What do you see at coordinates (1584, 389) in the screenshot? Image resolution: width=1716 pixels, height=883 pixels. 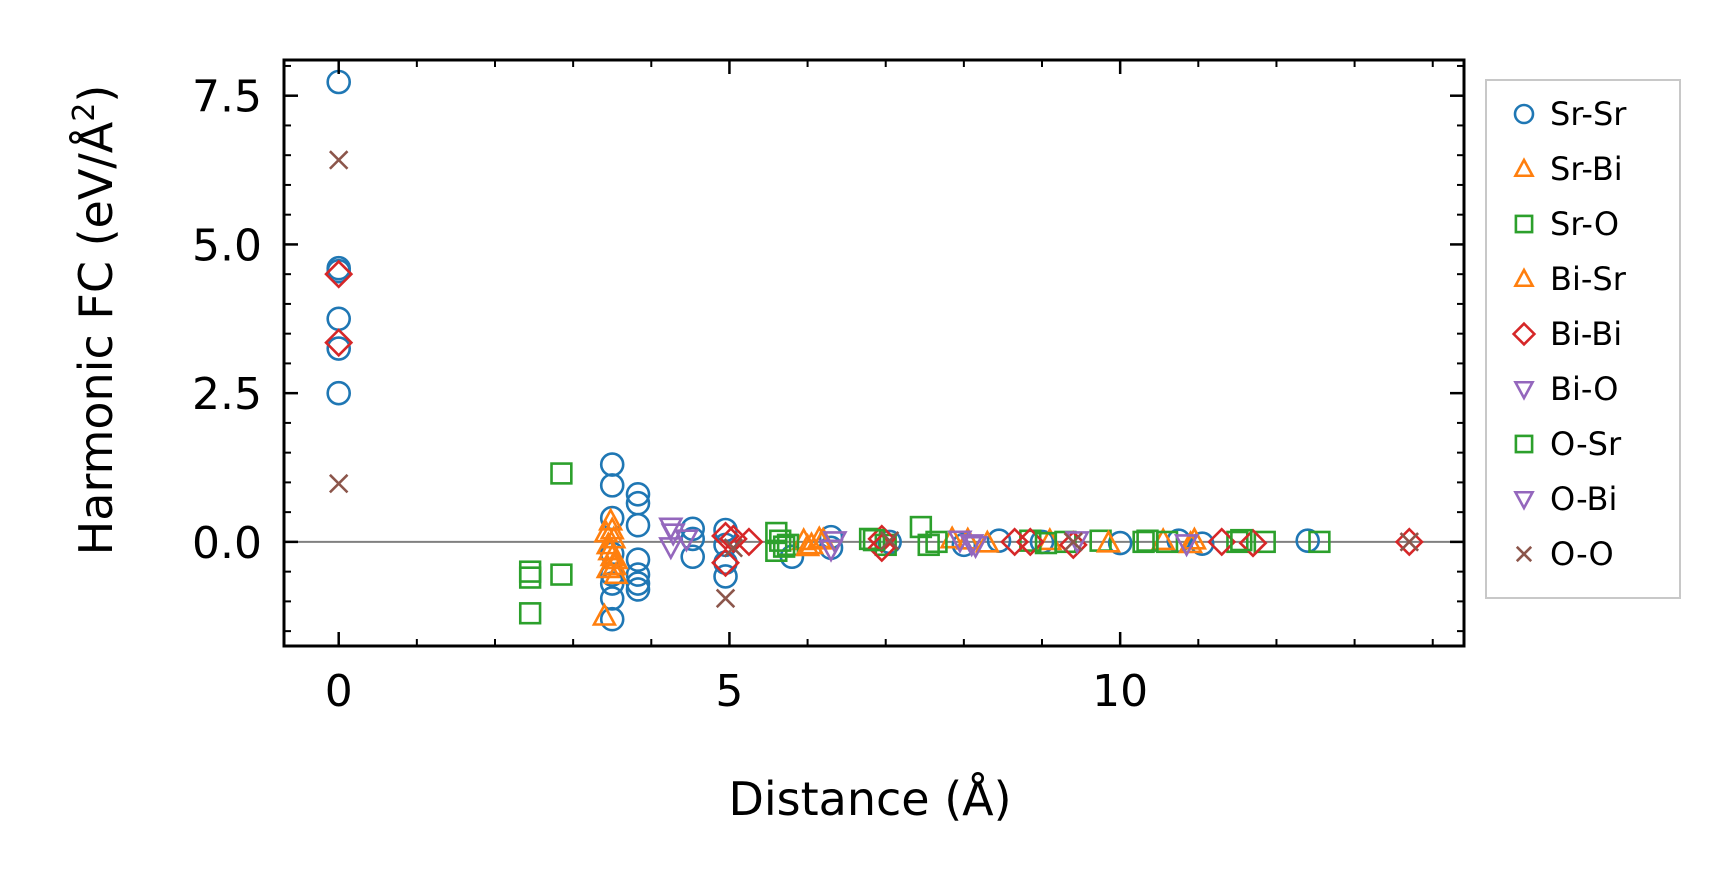 I see `legend-label-bi-o: Bi-O` at bounding box center [1584, 389].